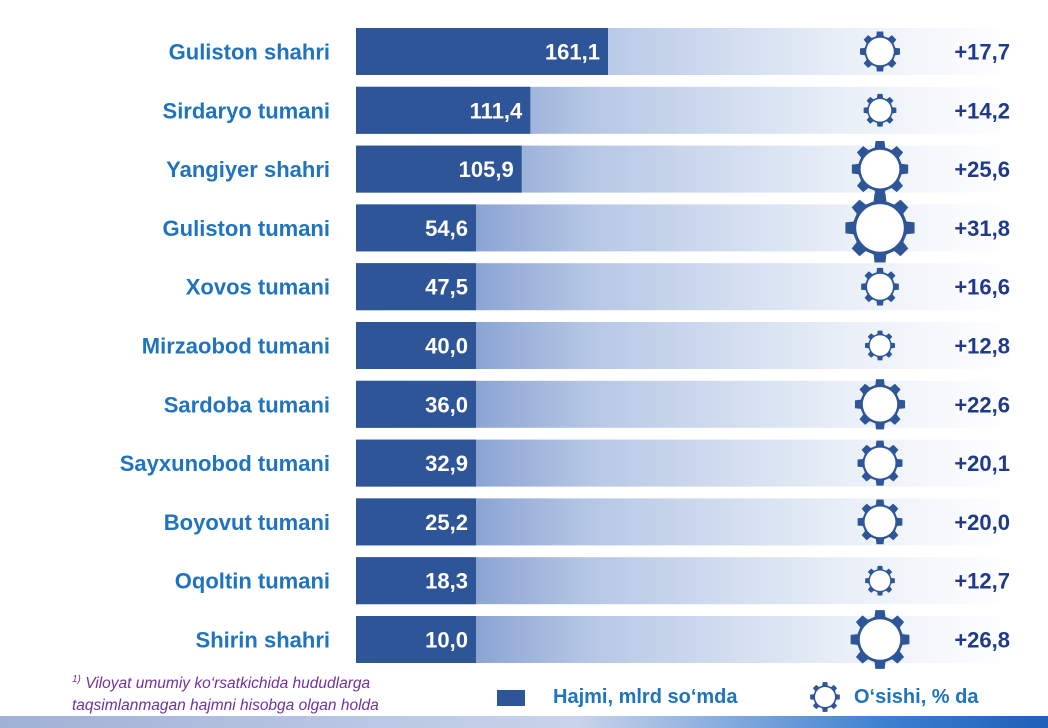 This screenshot has height=728, width=1048. What do you see at coordinates (982, 287) in the screenshot?
I see `growth-value-label: +16,6` at bounding box center [982, 287].